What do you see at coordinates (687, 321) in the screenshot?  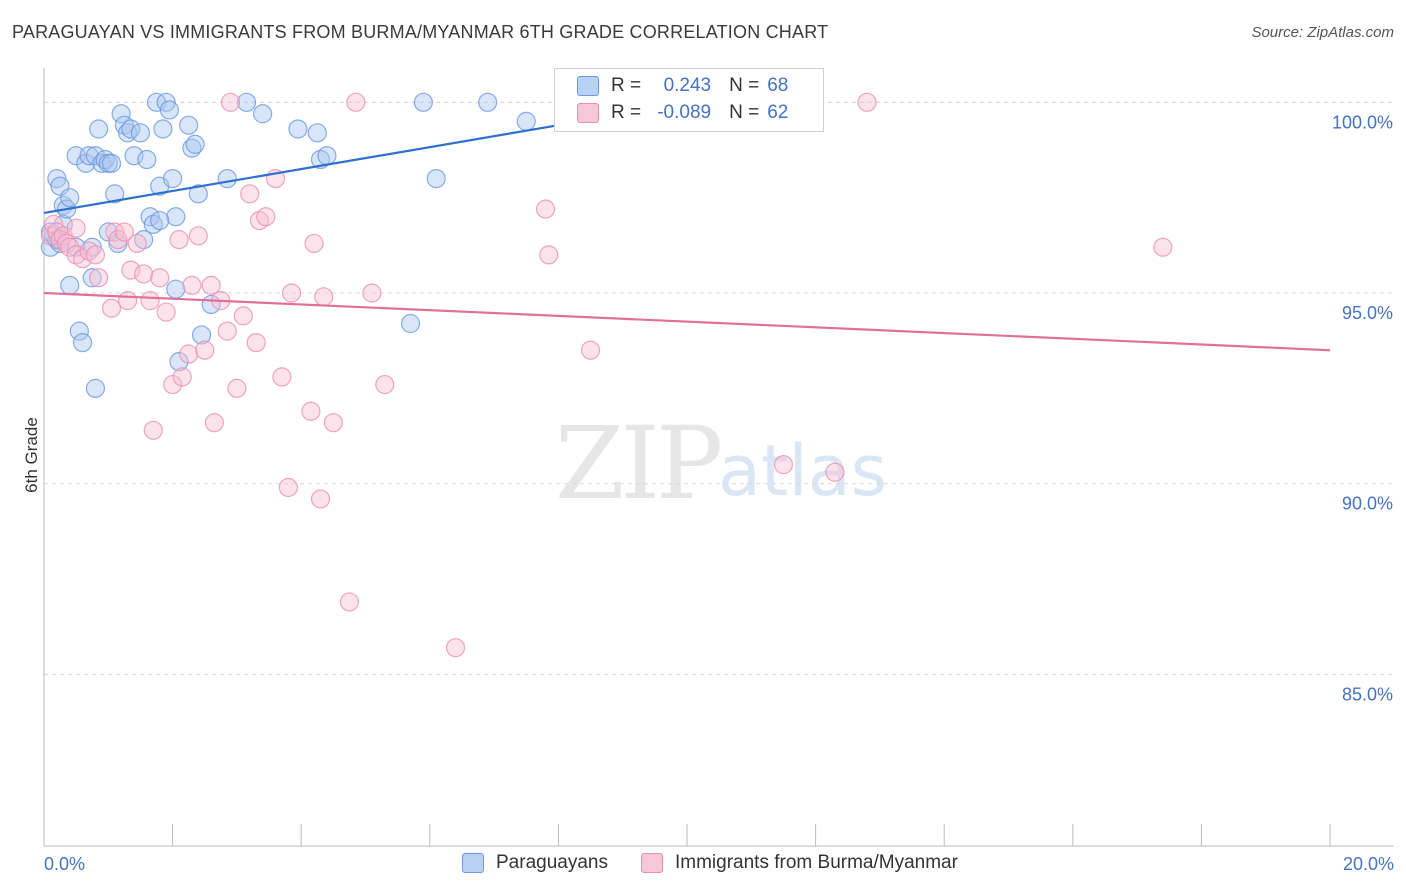 I see `trend-line-burma` at bounding box center [687, 321].